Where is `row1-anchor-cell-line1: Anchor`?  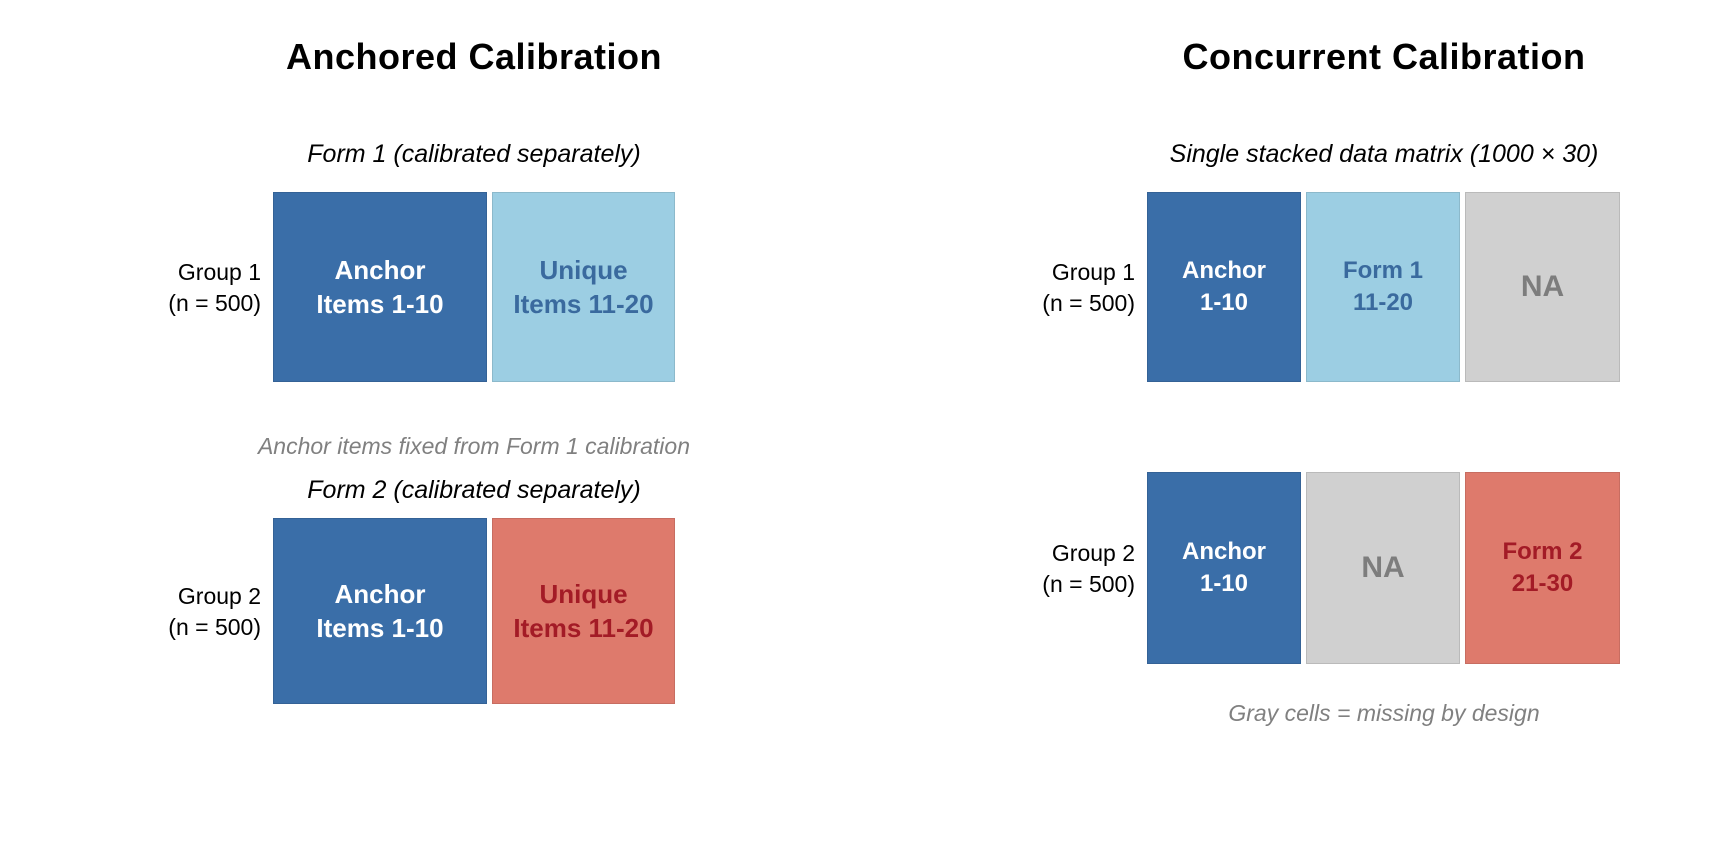 row1-anchor-cell-line1: Anchor is located at coordinates (1224, 270).